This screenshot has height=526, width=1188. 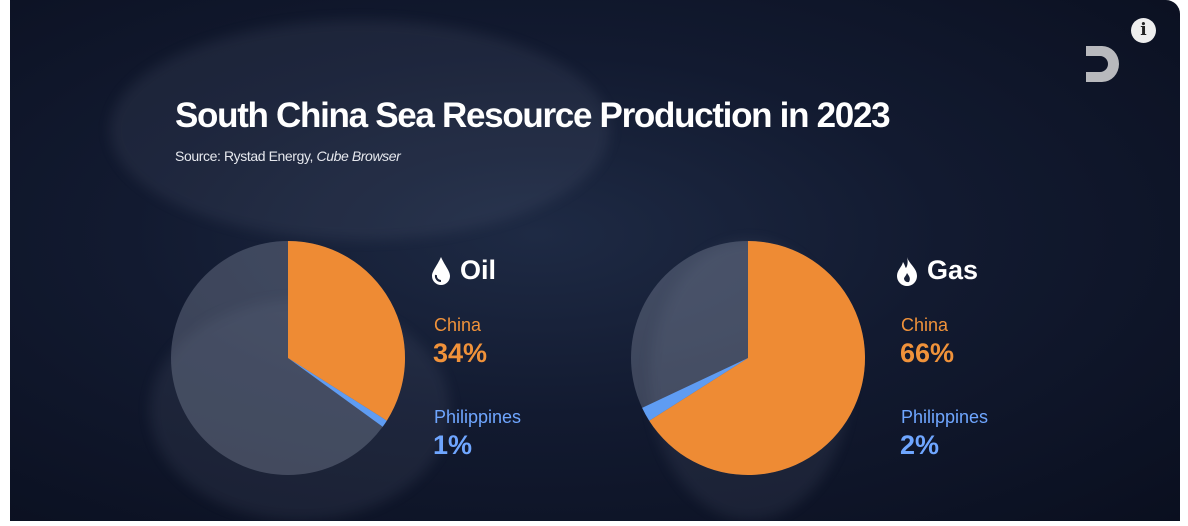 I want to click on gas-pie, so click(x=748, y=358).